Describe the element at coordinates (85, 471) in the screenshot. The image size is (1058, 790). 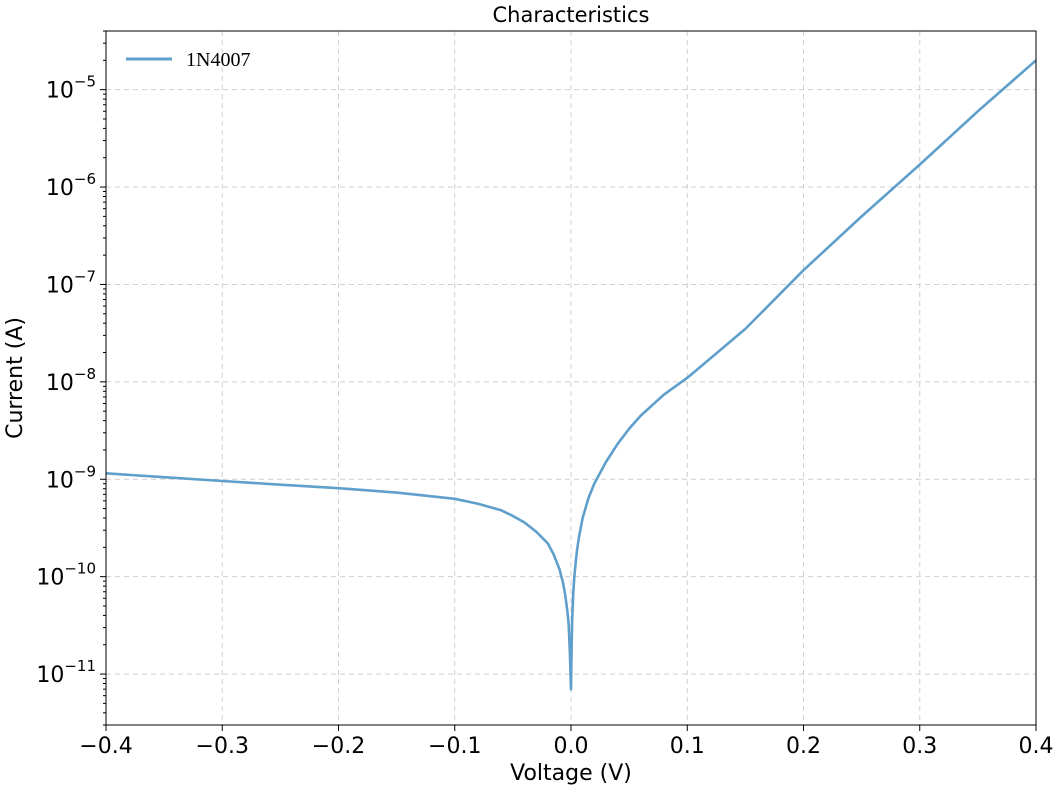
I see `y-tick-exponent: −9` at that location.